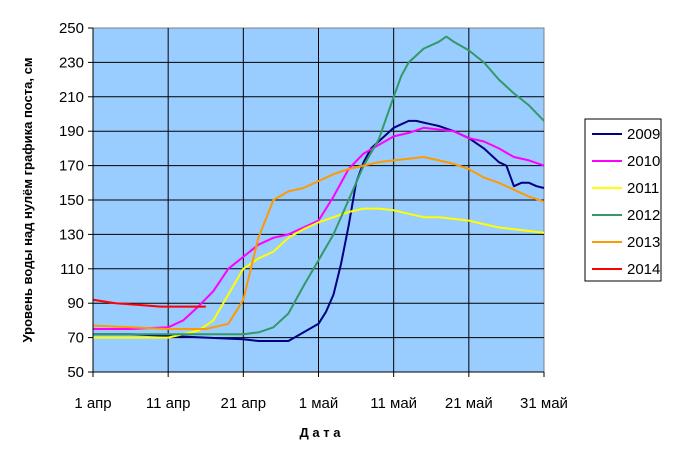  I want to click on x-tick-label: 21 май, so click(469, 403).